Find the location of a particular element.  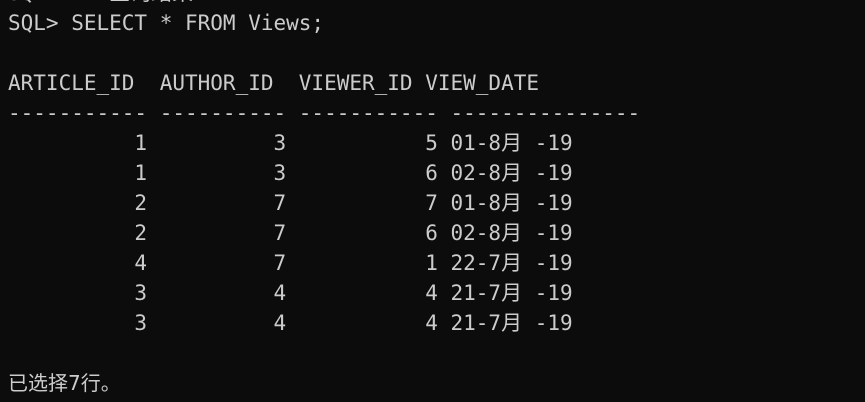

row-count-status: 已选择7行。 is located at coordinates (64, 383).